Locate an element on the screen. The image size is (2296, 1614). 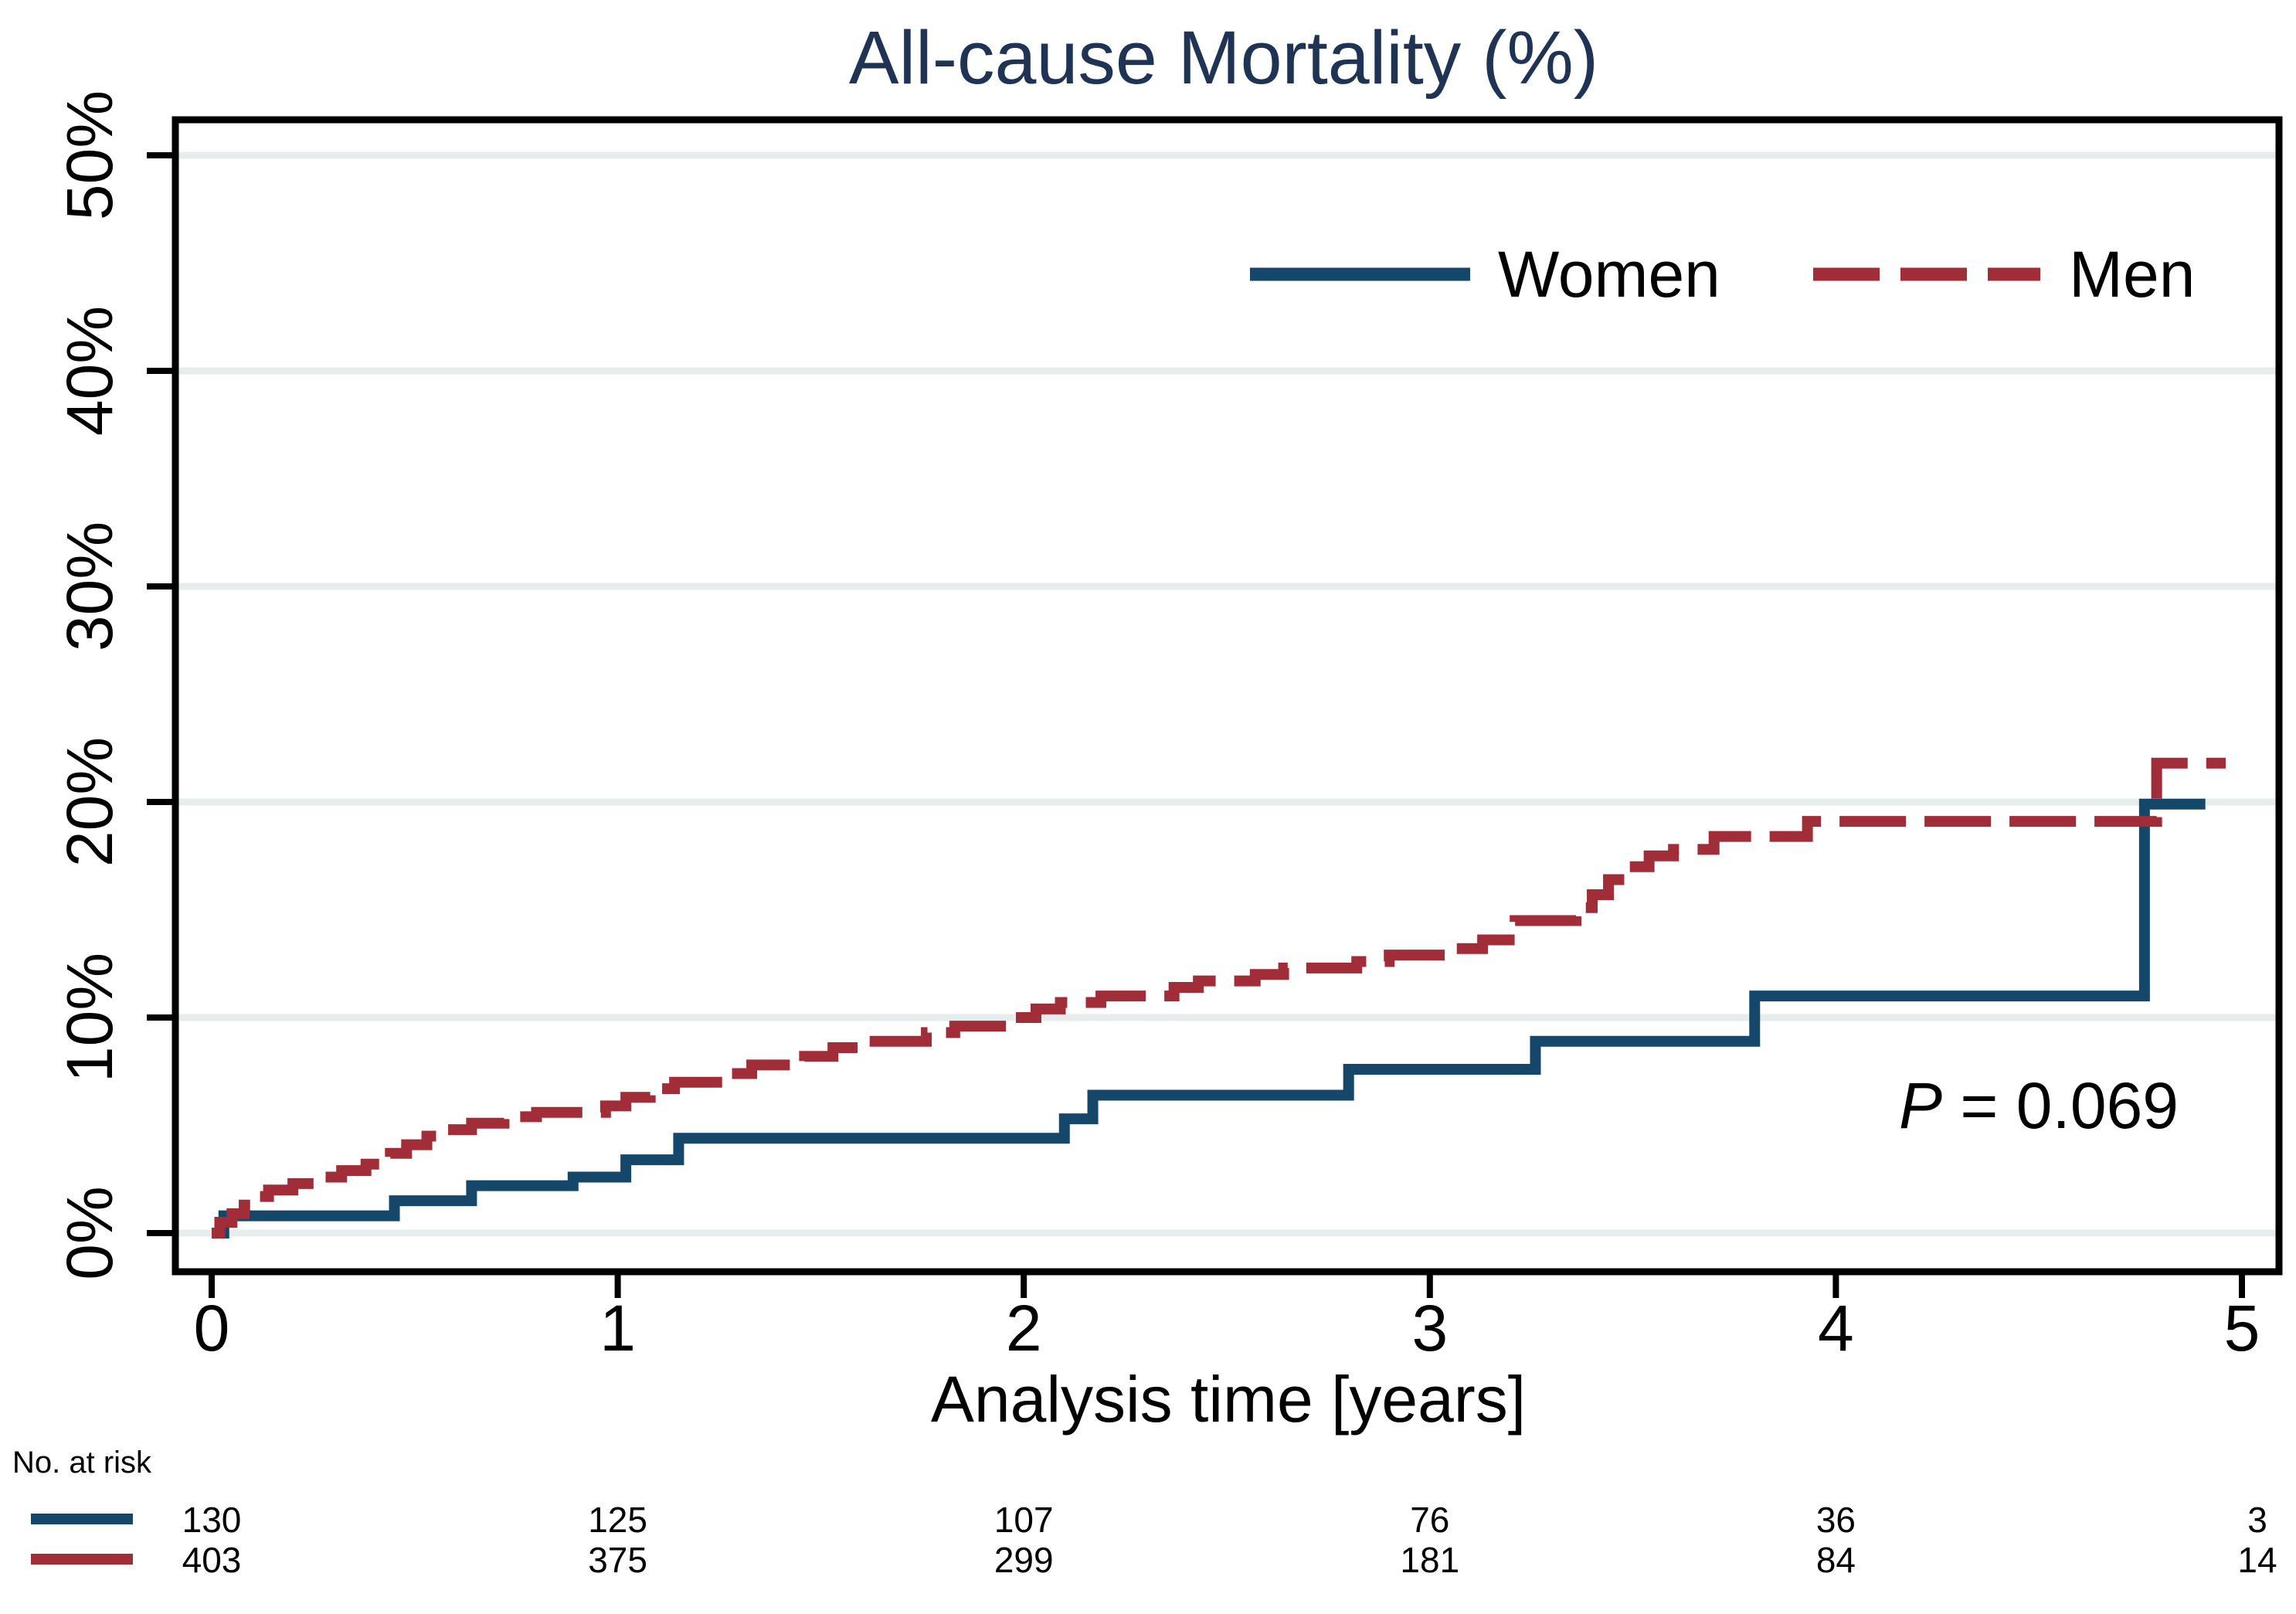
y-tick-label-30pct: 30% is located at coordinates (89, 586).